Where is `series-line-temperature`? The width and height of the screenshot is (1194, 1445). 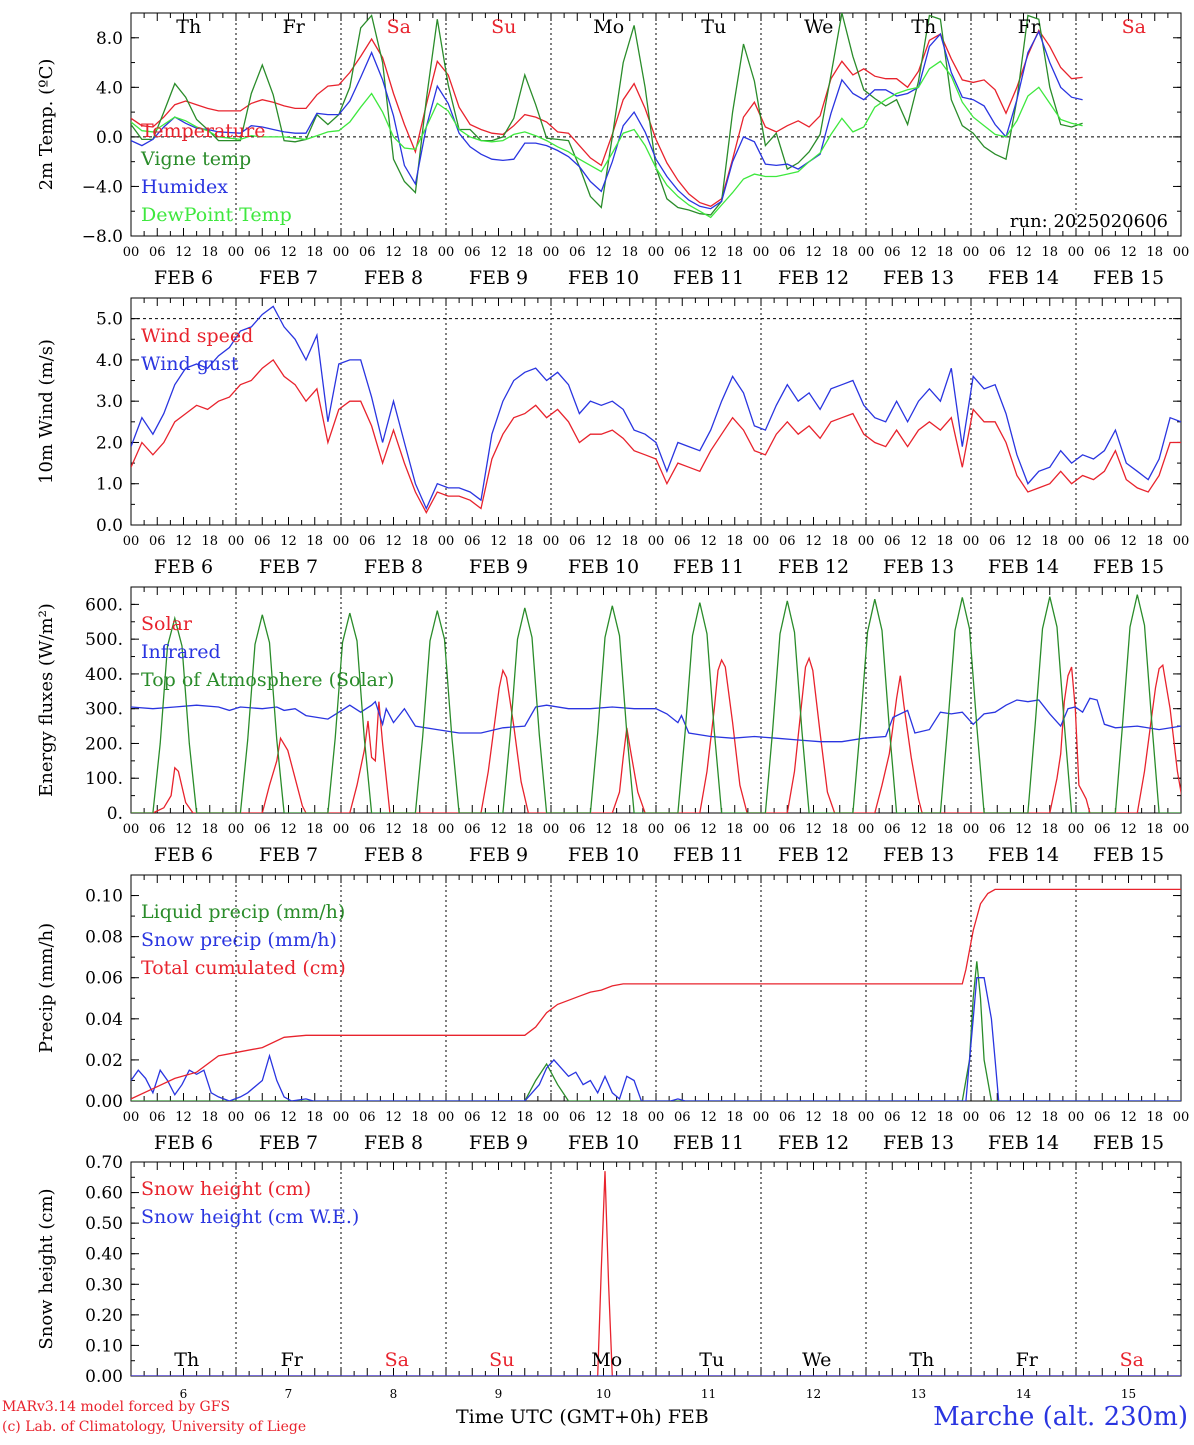 series-line-temperature is located at coordinates (607, 118).